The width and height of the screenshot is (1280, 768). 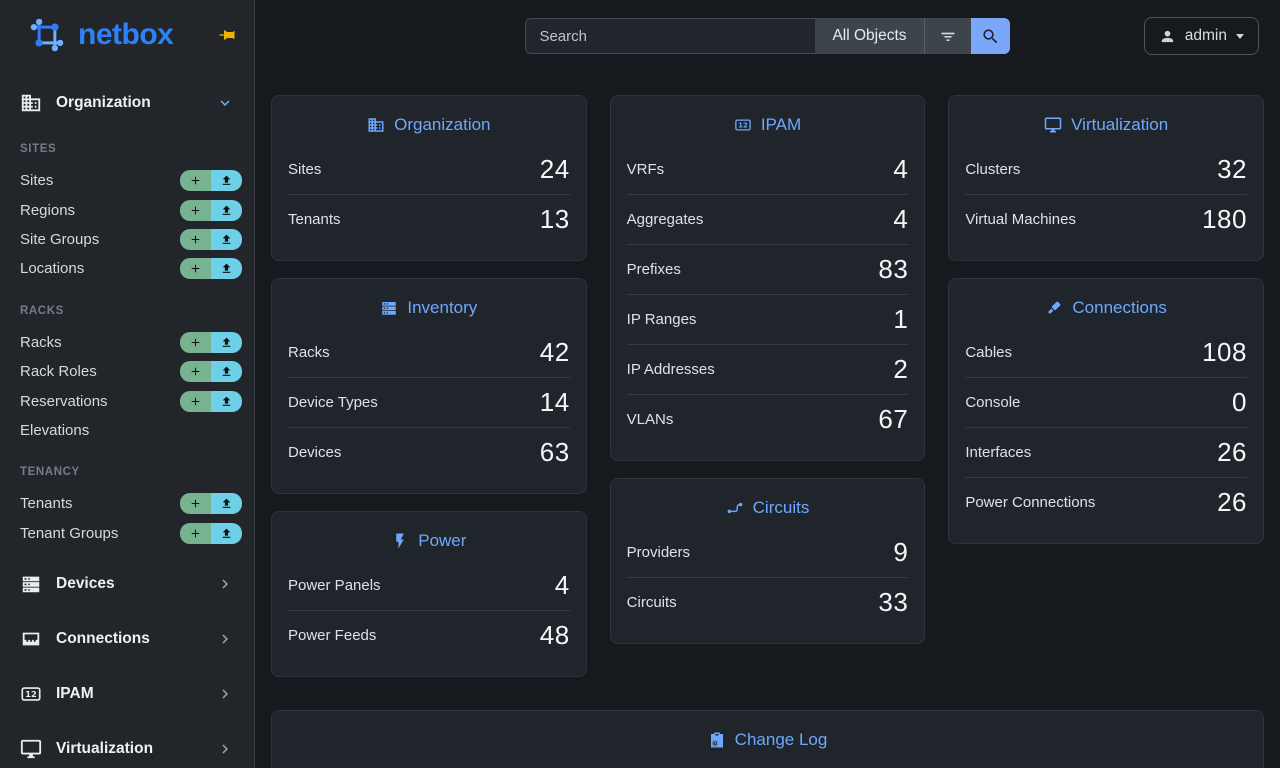 I want to click on sidebar-group-devices: Devices, so click(x=127, y=584).